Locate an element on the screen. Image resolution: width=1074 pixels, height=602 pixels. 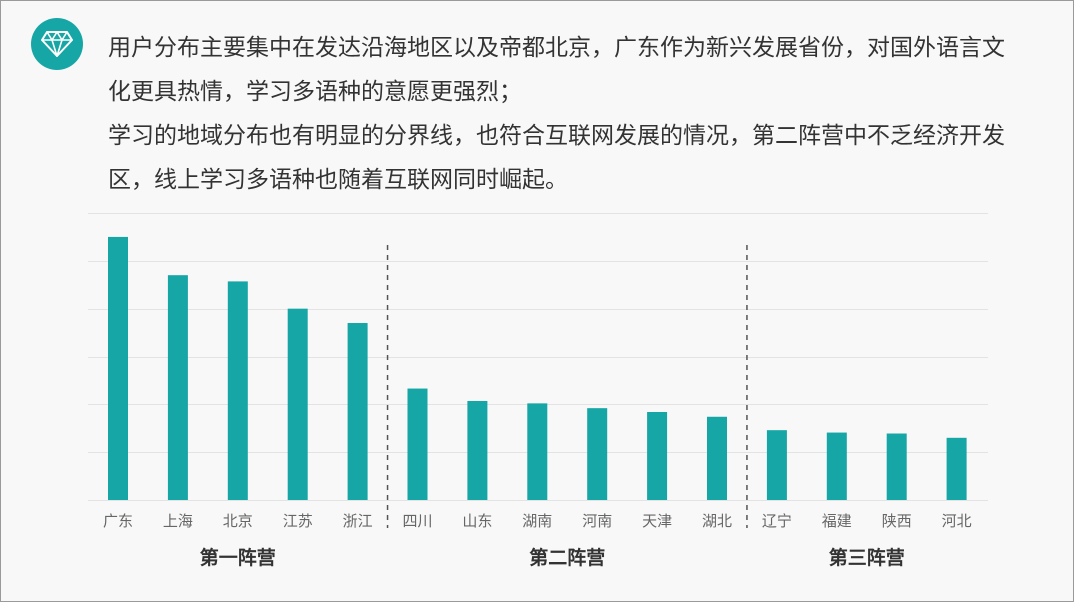
bar-湖南 is located at coordinates (537, 451).